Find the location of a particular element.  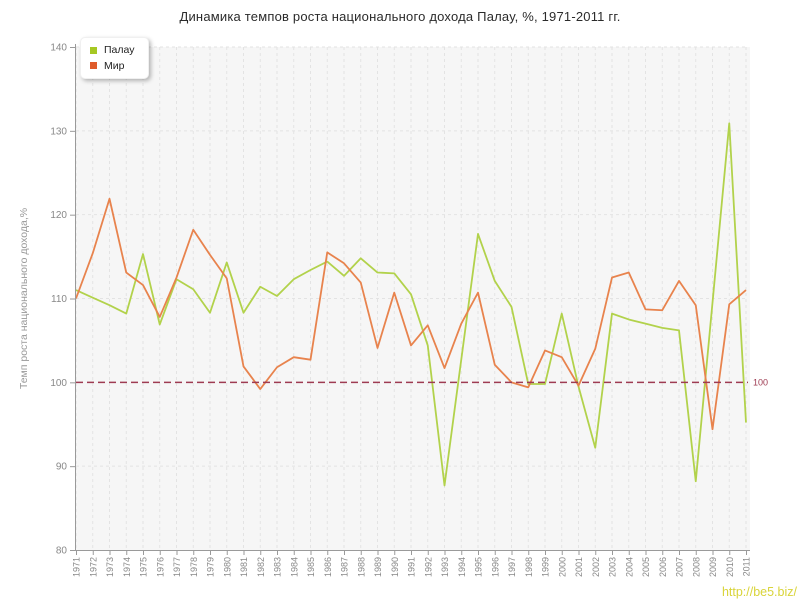

x-tick-label: 2003 is located at coordinates (613, 567).